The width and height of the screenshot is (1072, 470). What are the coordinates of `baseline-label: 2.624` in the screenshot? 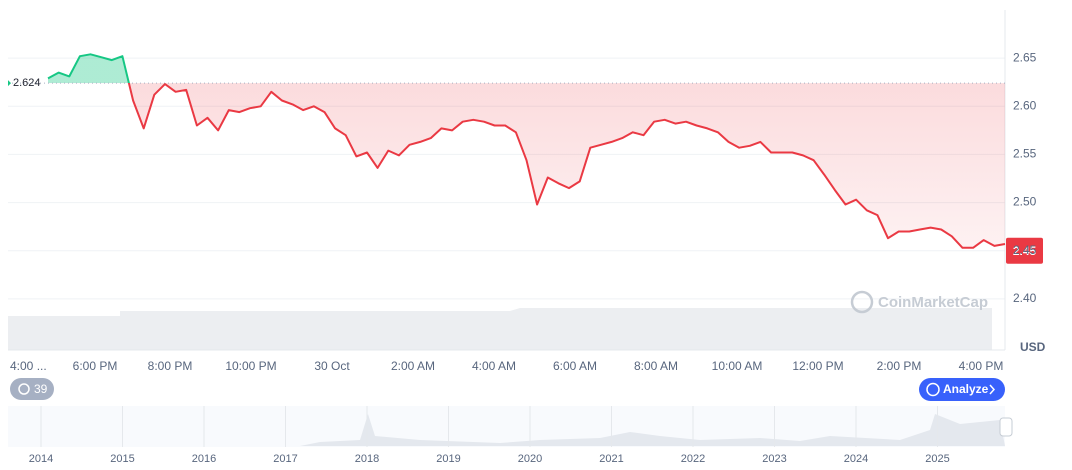 It's located at (27, 83).